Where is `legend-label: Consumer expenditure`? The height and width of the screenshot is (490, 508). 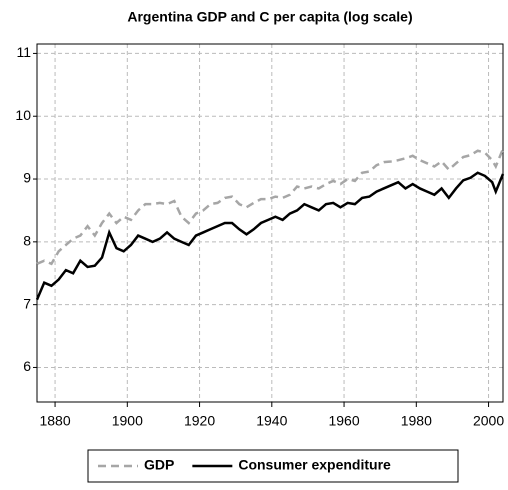 legend-label: Consumer expenditure is located at coordinates (314, 465).